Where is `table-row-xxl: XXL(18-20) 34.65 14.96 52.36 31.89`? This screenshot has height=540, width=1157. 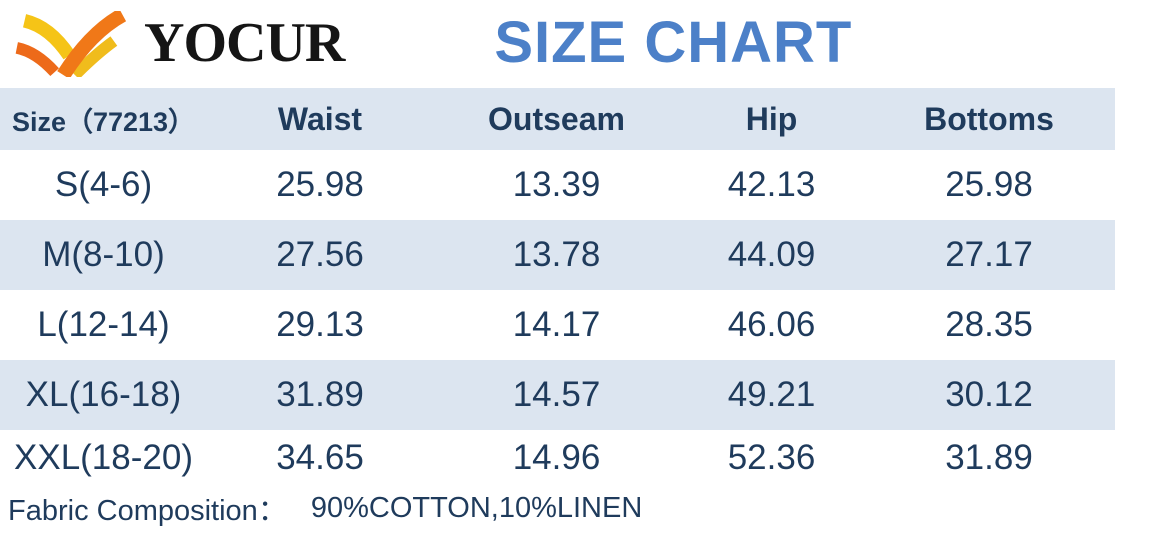 table-row-xxl: XXL(18-20) 34.65 14.96 52.36 31.89 is located at coordinates (557, 457).